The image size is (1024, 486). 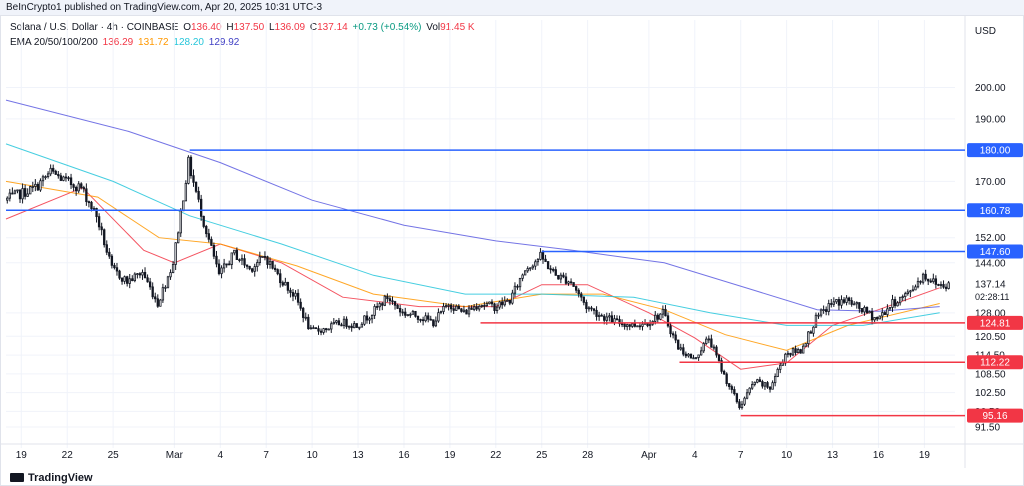 I want to click on low-label: L, so click(x=271, y=27).